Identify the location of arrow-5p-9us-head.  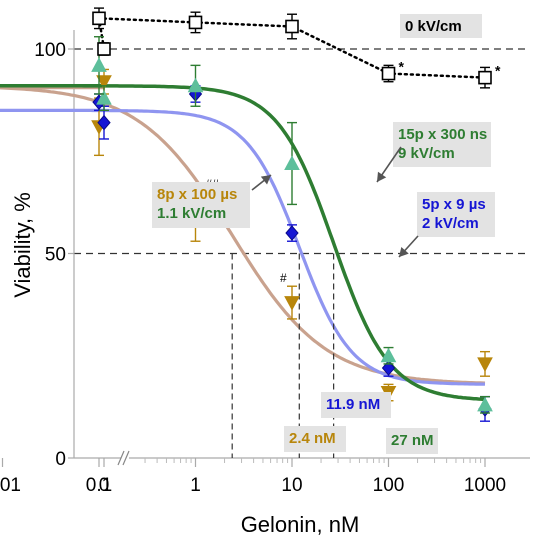
(404, 251).